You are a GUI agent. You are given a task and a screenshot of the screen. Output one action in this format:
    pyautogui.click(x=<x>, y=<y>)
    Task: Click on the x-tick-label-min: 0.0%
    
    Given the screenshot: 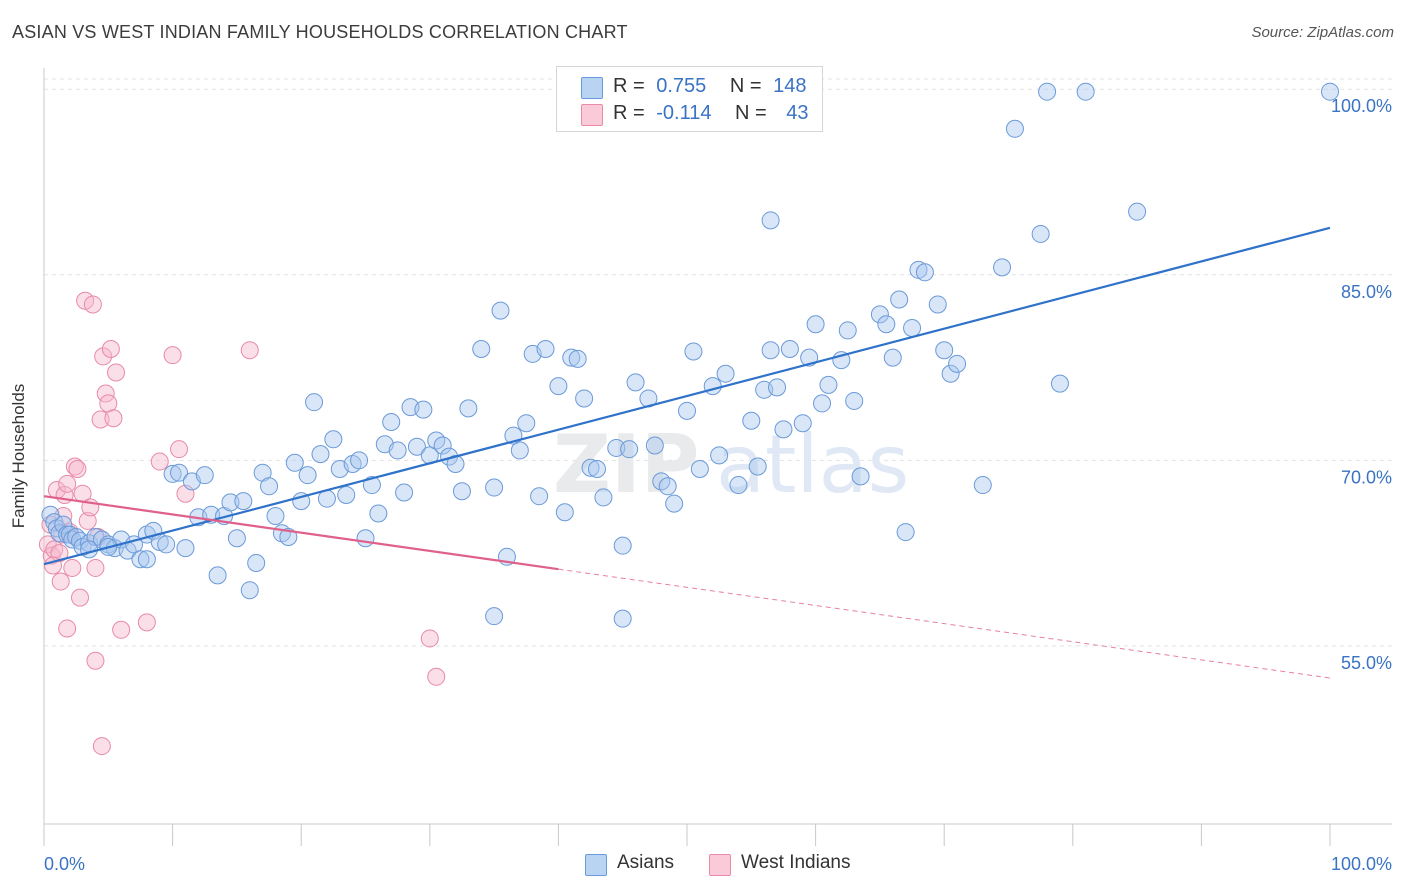 What is the action you would take?
    pyautogui.click(x=64, y=864)
    